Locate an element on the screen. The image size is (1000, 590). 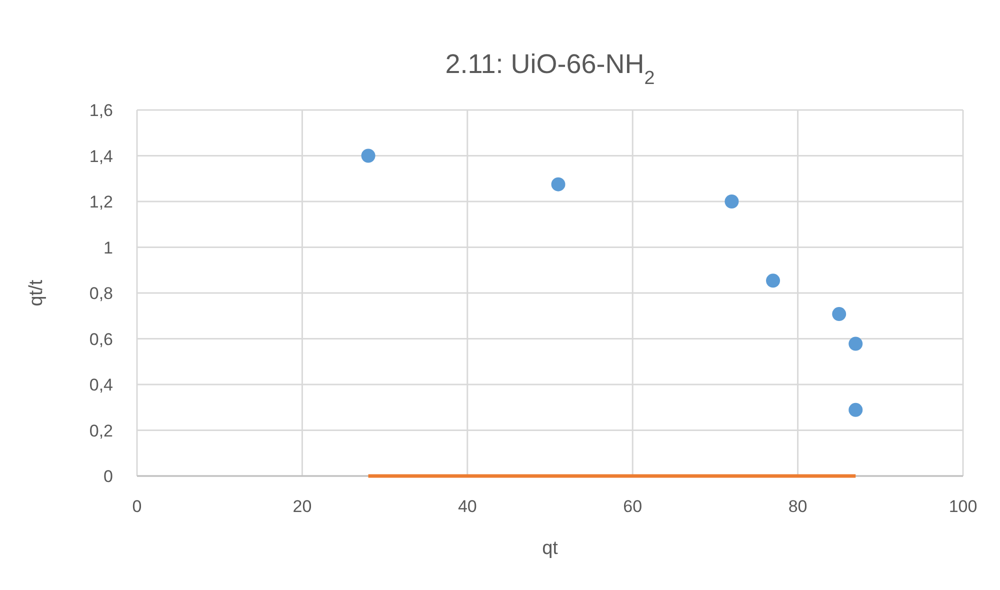
y-tick-label: 1,2 is located at coordinates (101, 202).